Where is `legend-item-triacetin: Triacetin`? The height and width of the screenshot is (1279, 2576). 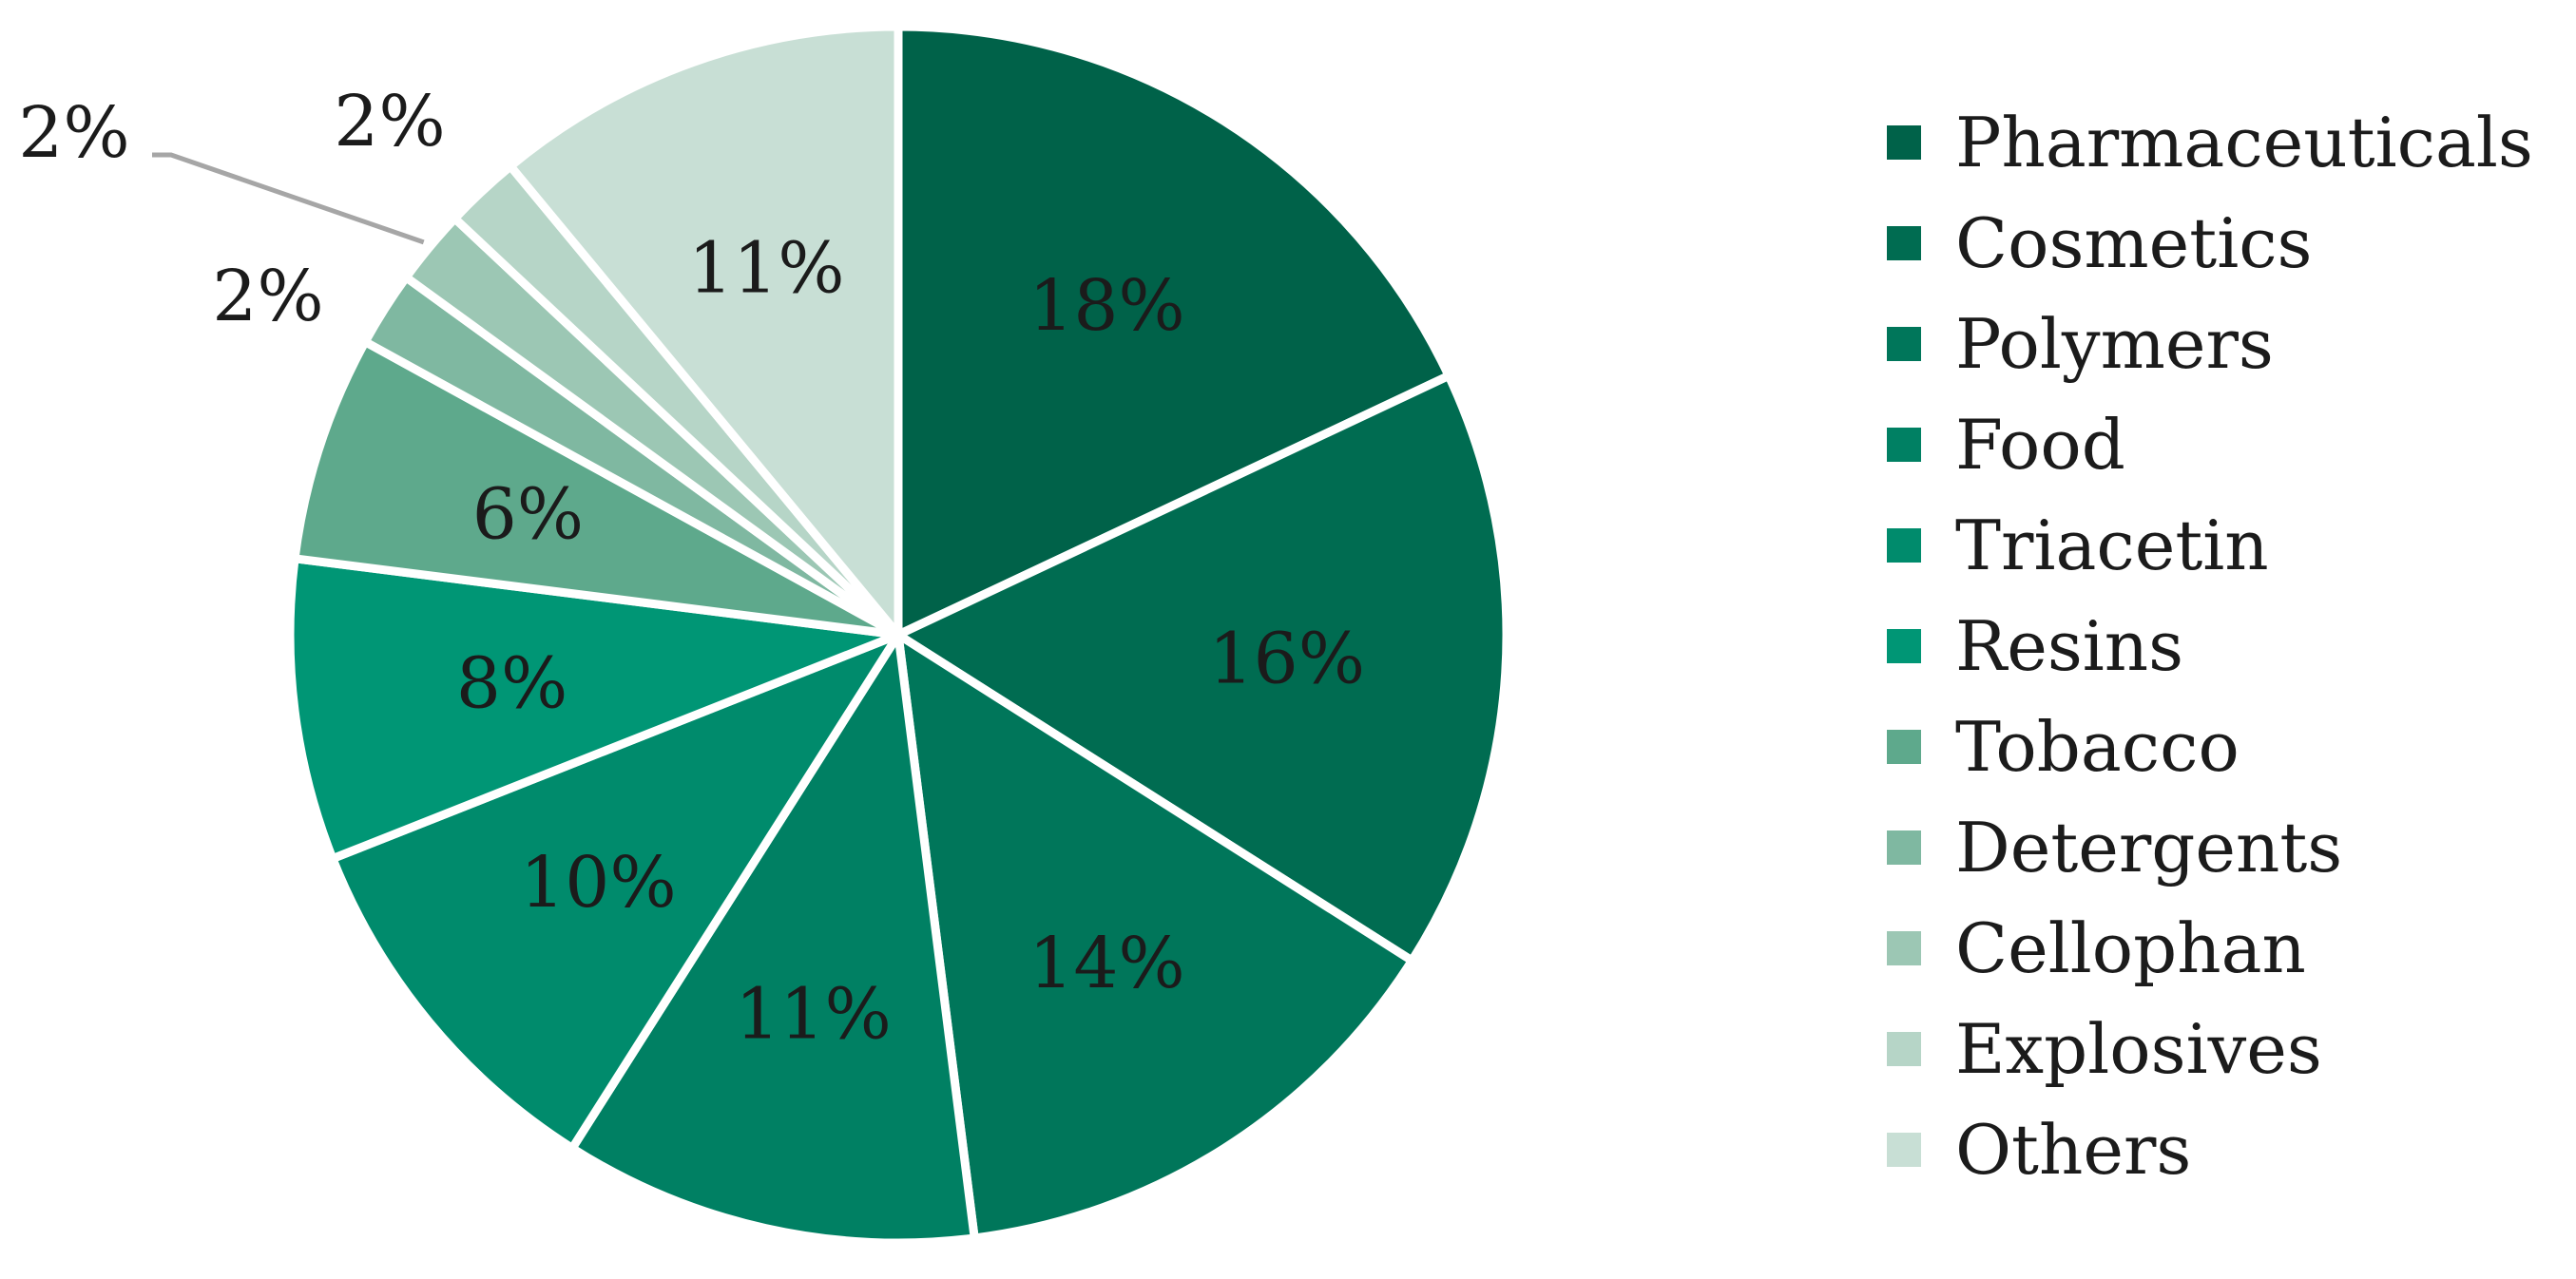
legend-item-triacetin: Triacetin is located at coordinates (2078, 545).